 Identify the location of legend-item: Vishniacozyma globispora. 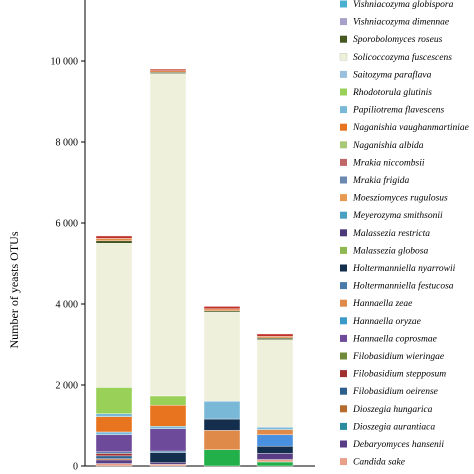
(397, 5).